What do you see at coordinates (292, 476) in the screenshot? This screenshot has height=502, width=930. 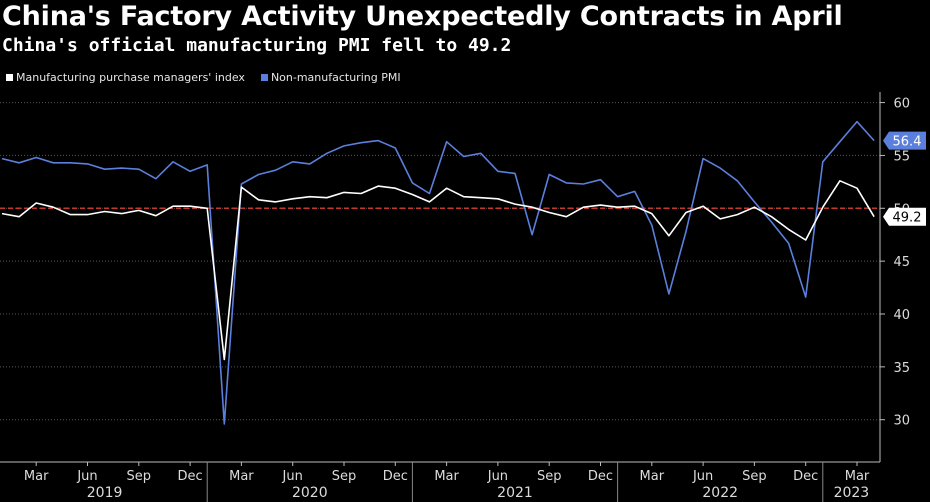 I see `x-tick-label-2020-06: Jun` at bounding box center [292, 476].